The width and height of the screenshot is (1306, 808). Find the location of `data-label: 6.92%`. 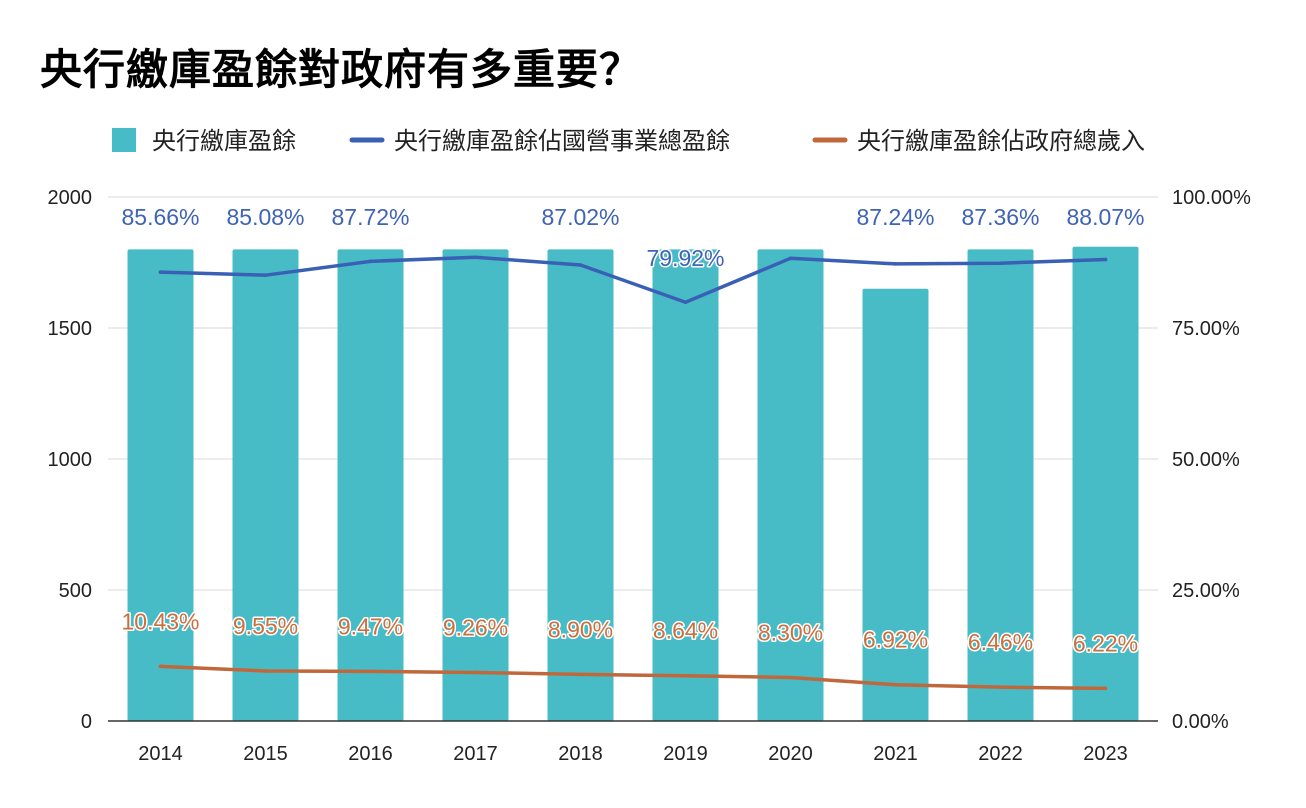

data-label: 6.92% is located at coordinates (895, 640).